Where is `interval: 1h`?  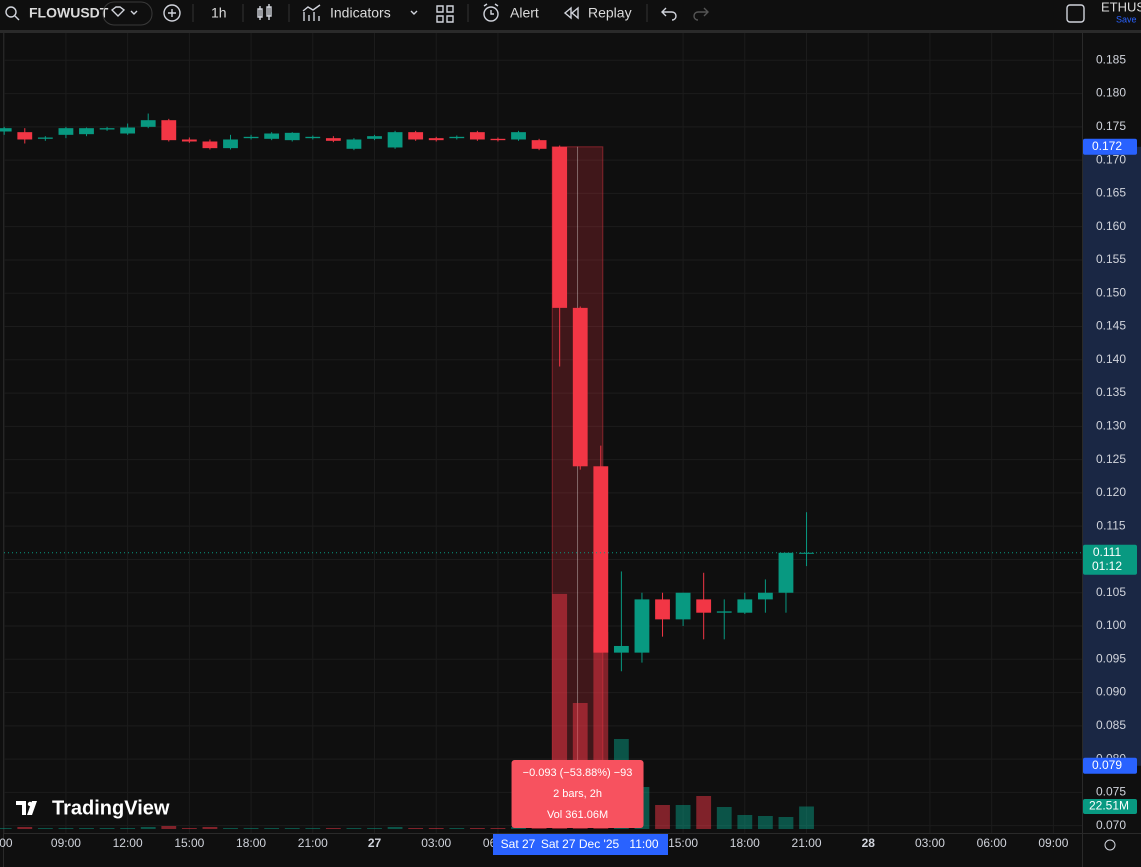
interval: 1h is located at coordinates (219, 13).